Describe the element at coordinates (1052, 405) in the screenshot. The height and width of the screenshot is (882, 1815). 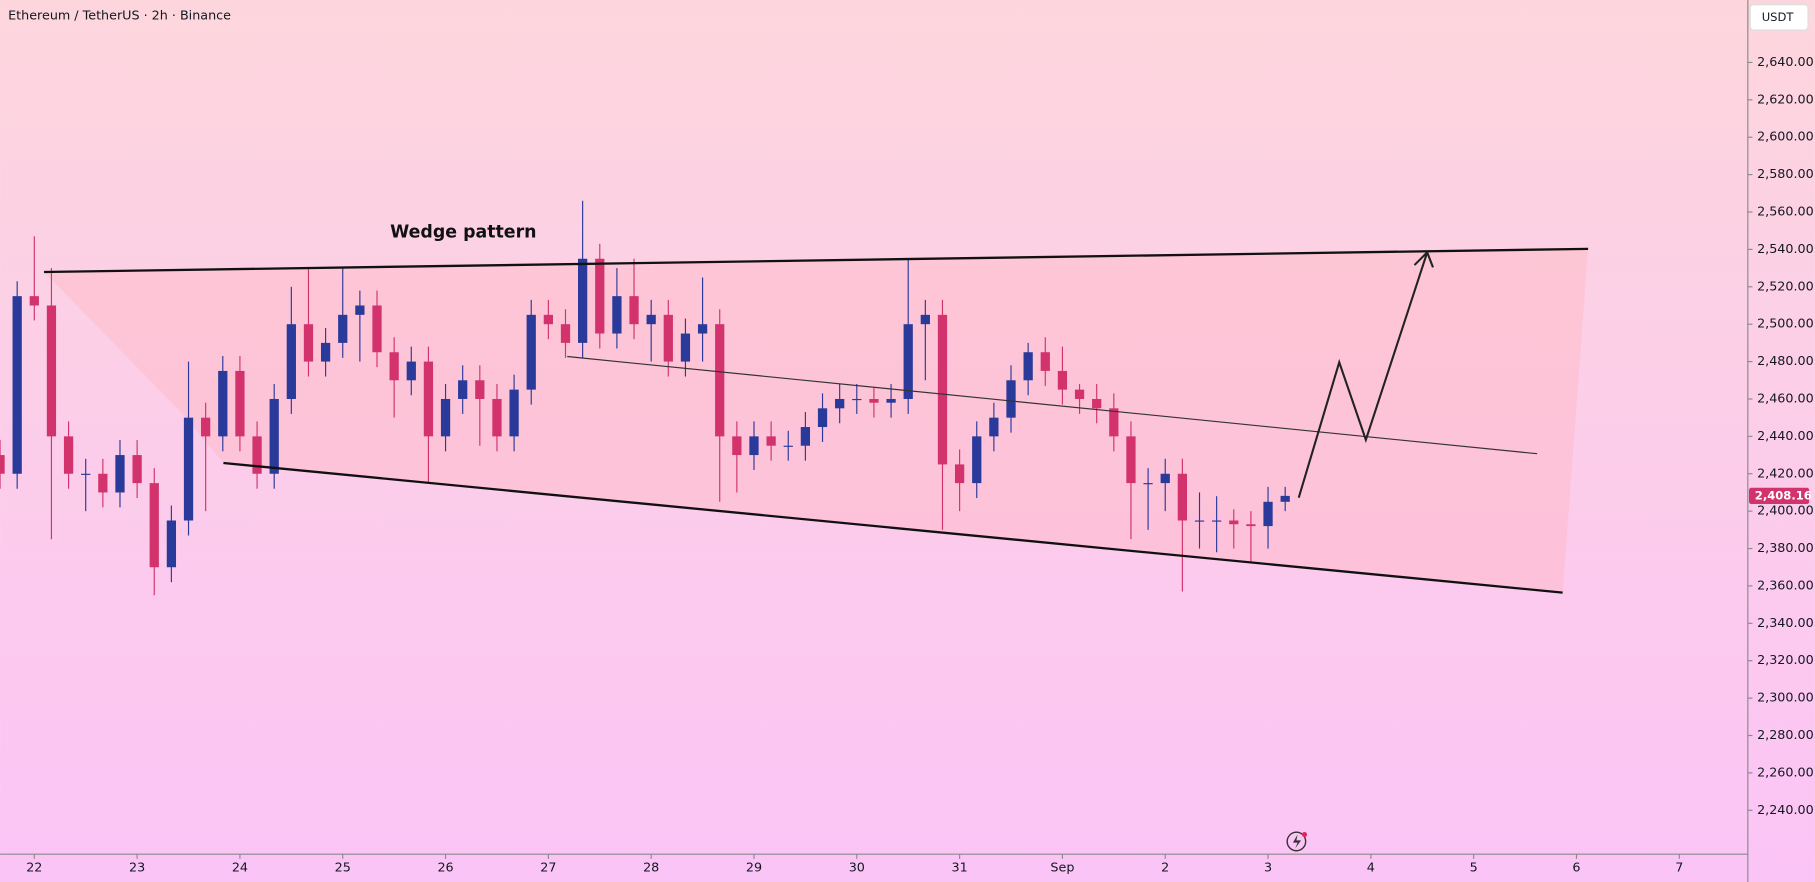
I see `mid-line` at that location.